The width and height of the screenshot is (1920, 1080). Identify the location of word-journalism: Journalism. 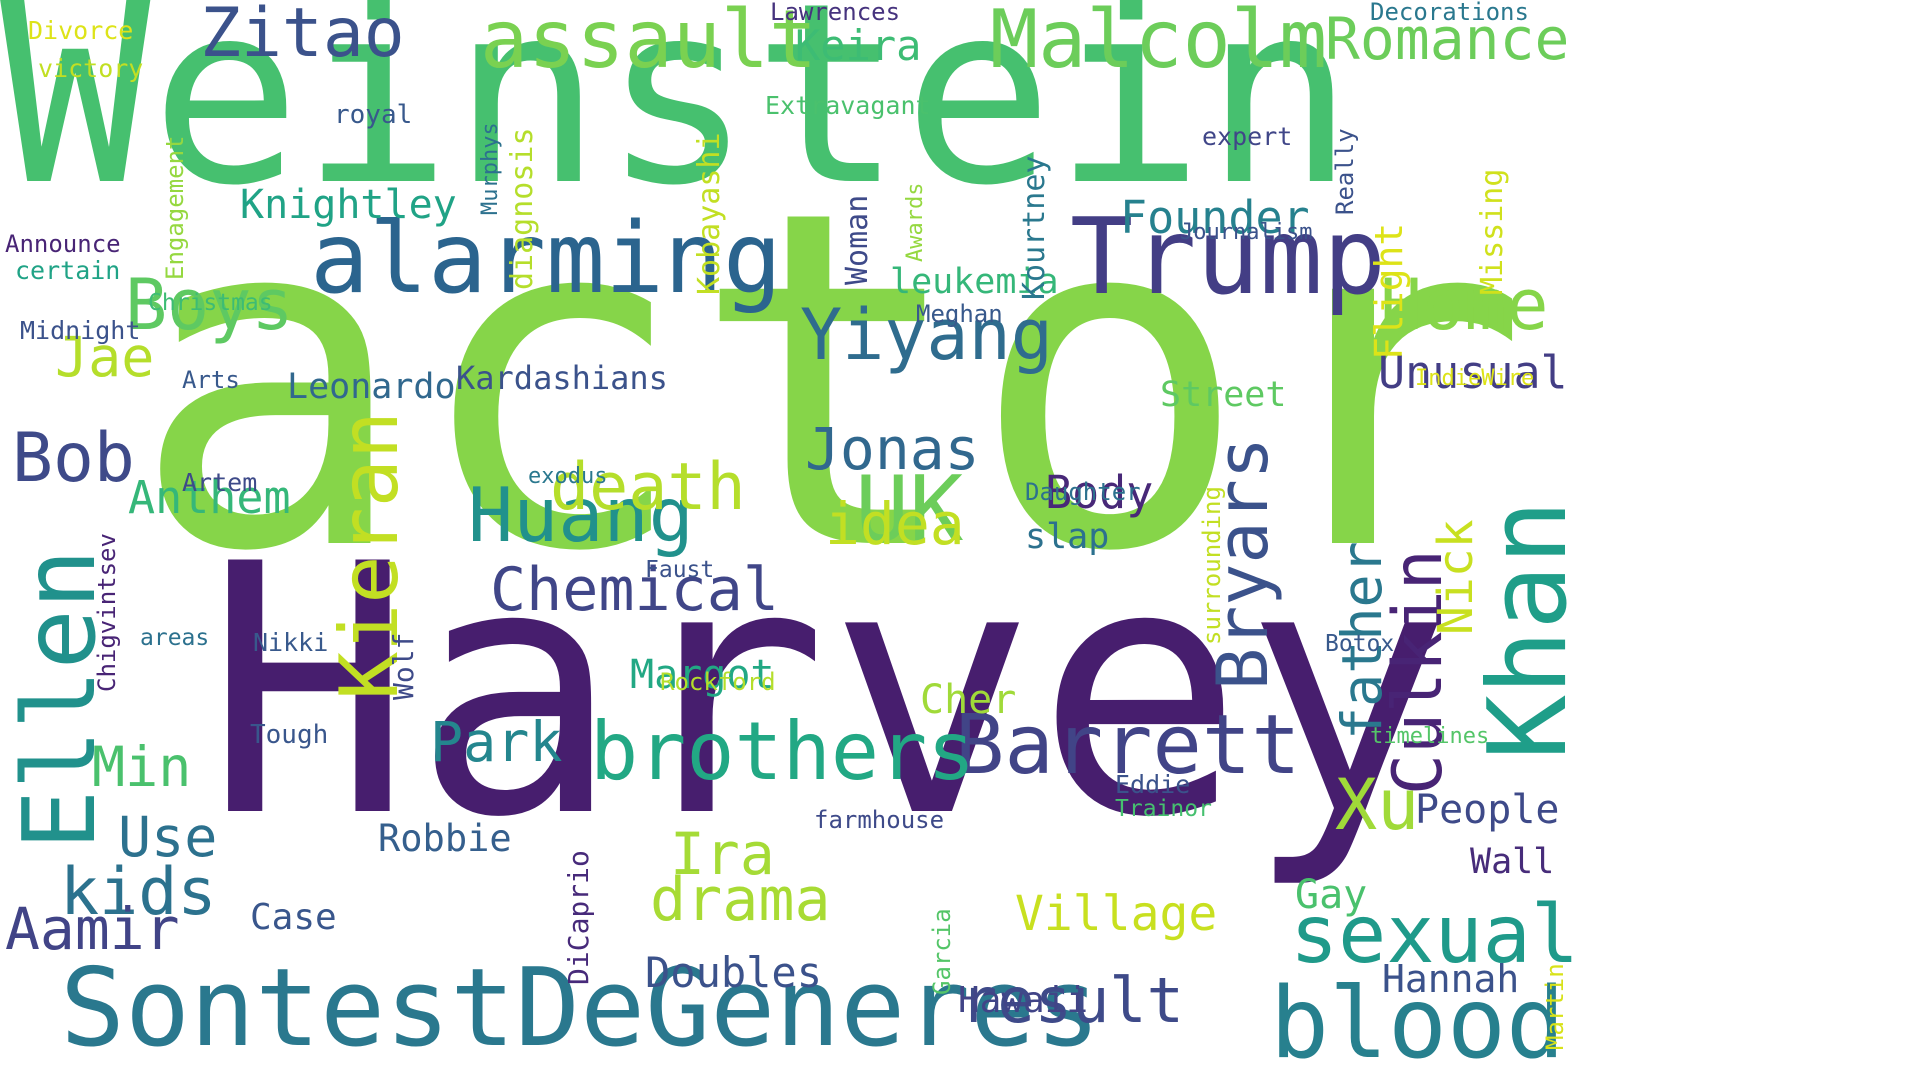
(1246, 232).